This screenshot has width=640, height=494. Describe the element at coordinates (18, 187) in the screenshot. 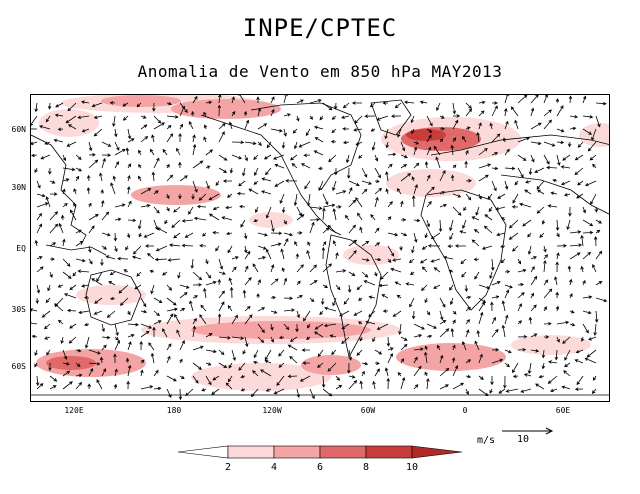

I see `lat-label-30n: 30N` at that location.